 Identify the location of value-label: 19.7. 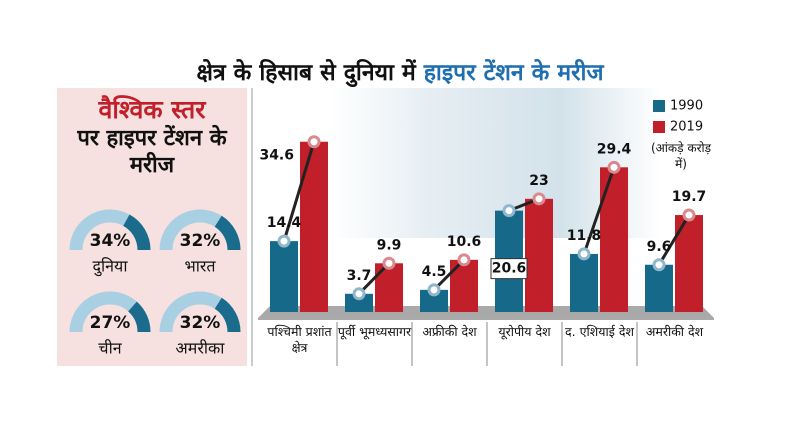
(689, 197).